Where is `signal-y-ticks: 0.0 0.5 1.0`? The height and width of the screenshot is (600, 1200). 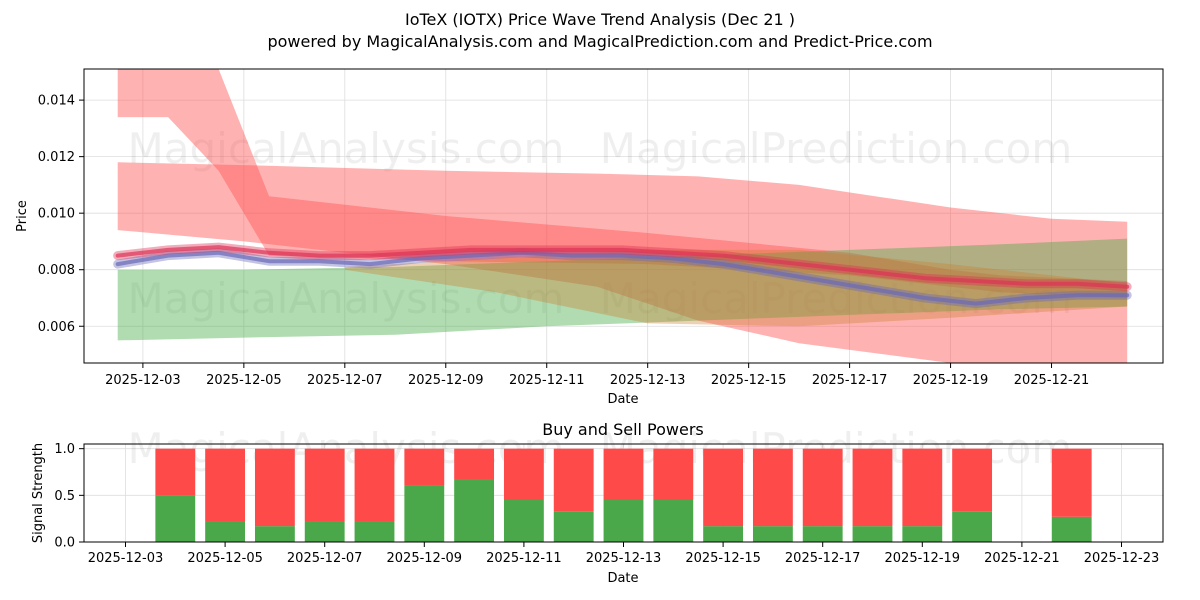 signal-y-ticks: 0.0 0.5 1.0 is located at coordinates (69, 496).